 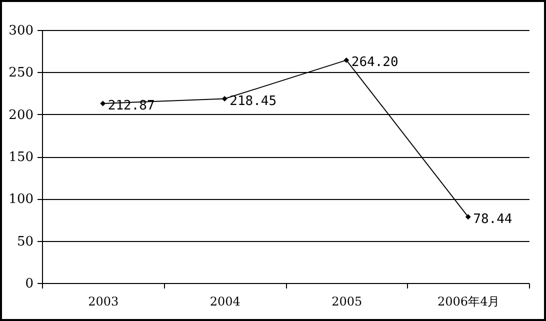 What do you see at coordinates (131, 106) in the screenshot?
I see `data-label: 212.87` at bounding box center [131, 106].